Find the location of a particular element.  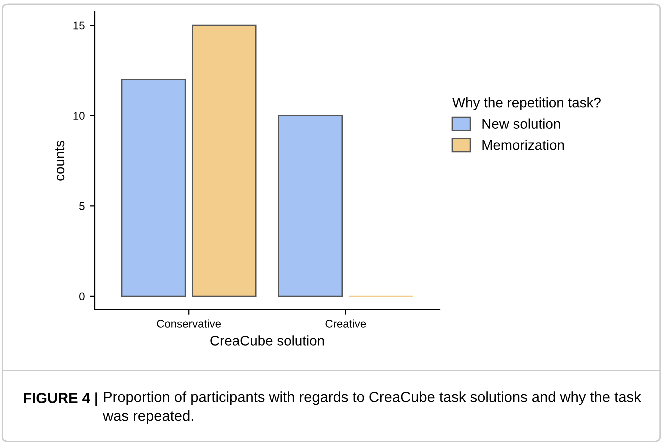

x-tick-label: Conservative is located at coordinates (189, 324).